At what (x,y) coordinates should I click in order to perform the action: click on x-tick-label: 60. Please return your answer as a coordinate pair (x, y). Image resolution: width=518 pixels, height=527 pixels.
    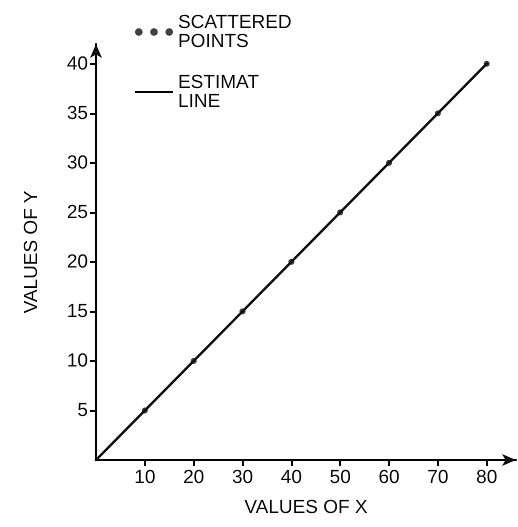
    Looking at the image, I should click on (389, 477).